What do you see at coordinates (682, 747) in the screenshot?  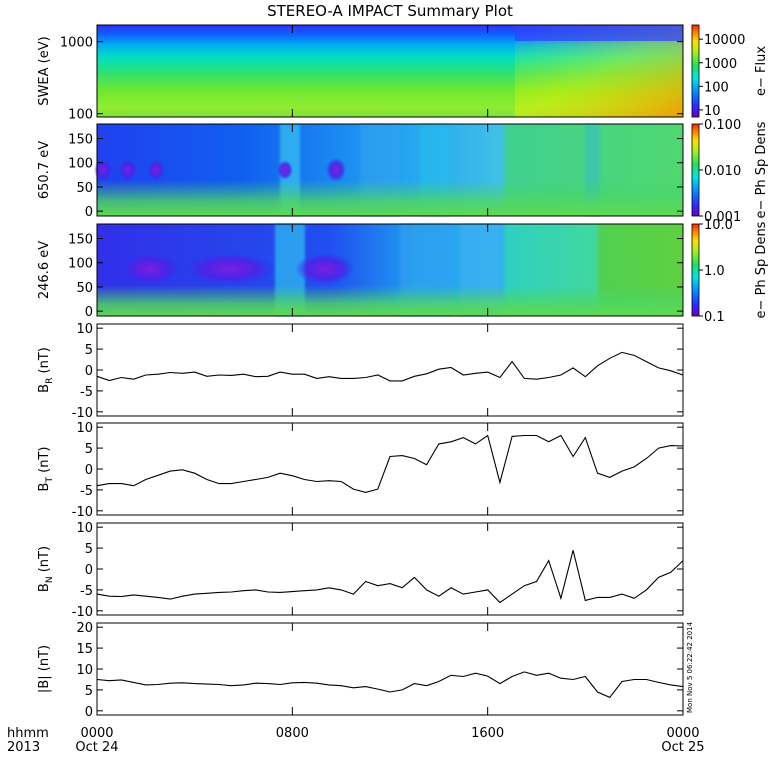 I see `x-tick-label-date: Oct 25` at bounding box center [682, 747].